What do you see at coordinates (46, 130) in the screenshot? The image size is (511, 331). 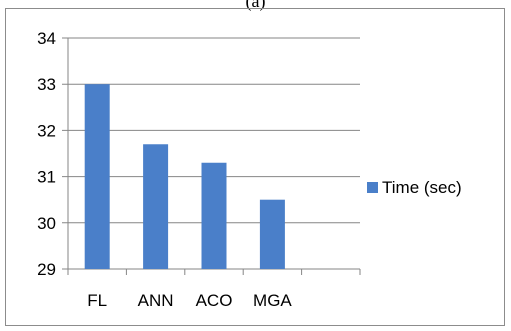 I see `y-tick-label: 32` at bounding box center [46, 130].